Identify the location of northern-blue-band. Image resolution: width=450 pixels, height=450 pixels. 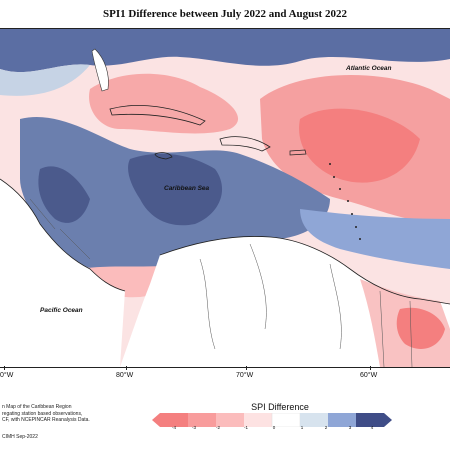
(225, 51).